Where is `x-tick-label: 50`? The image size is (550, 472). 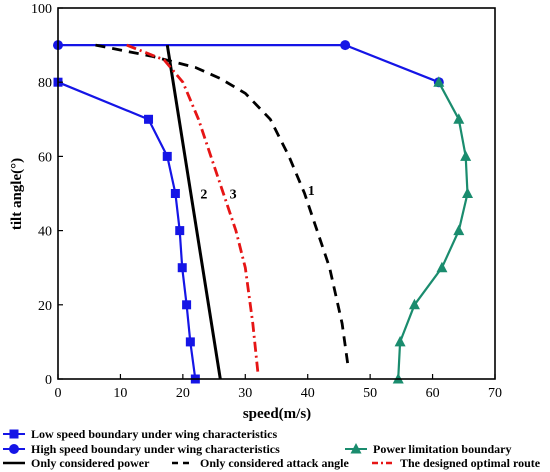
x-tick-label: 50 is located at coordinates (370, 393).